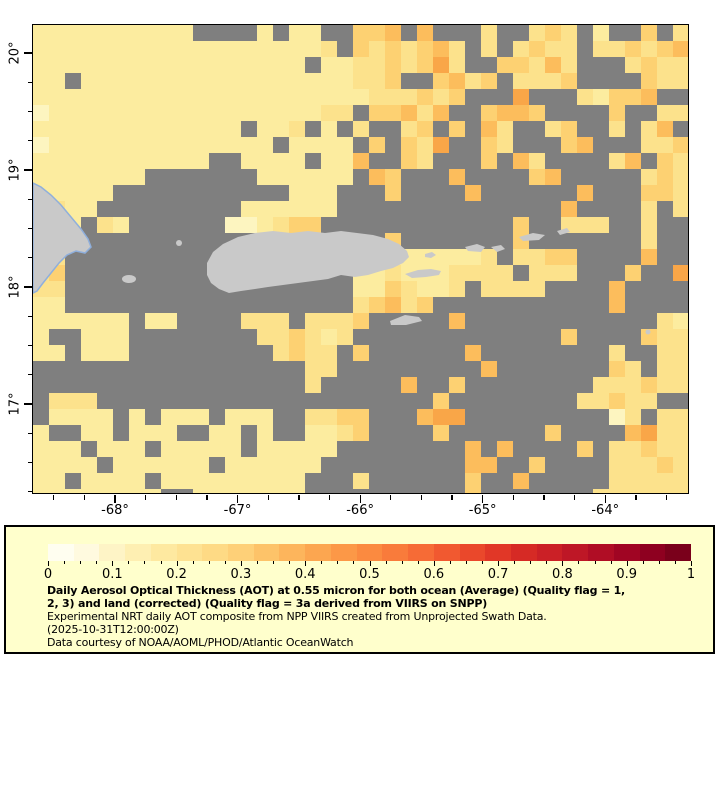  Describe the element at coordinates (406, 320) in the screenshot. I see `st-croix-island` at that location.